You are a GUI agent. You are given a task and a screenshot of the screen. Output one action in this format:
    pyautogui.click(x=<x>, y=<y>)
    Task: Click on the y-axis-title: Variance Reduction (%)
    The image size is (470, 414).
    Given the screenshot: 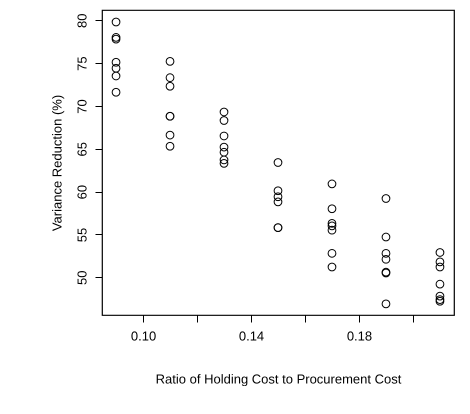 What is the action you would take?
    pyautogui.click(x=57, y=163)
    